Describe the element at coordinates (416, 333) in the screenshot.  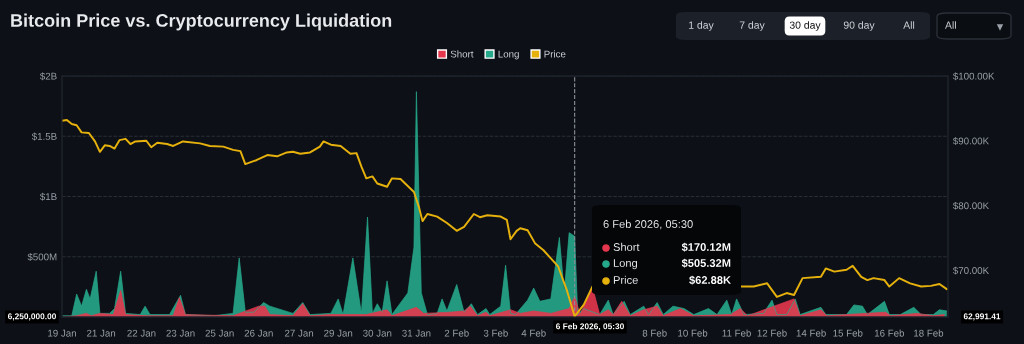
I see `x-tick-label: 31 Jan` at that location.